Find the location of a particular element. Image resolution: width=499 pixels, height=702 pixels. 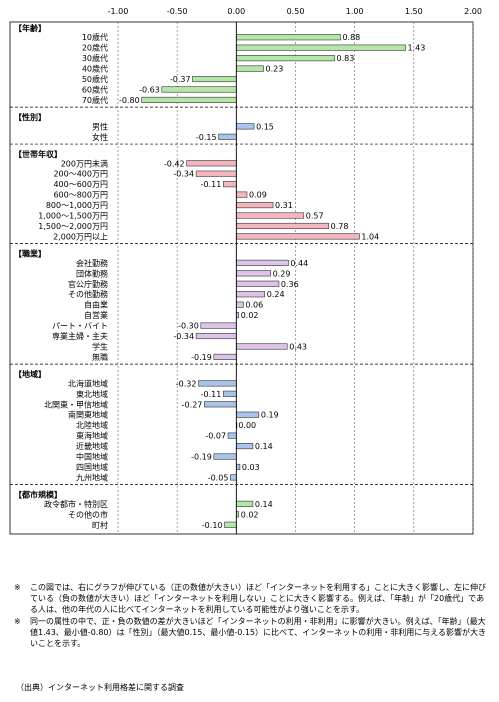

category-label: 官公庁勤務 is located at coordinates (88, 284).